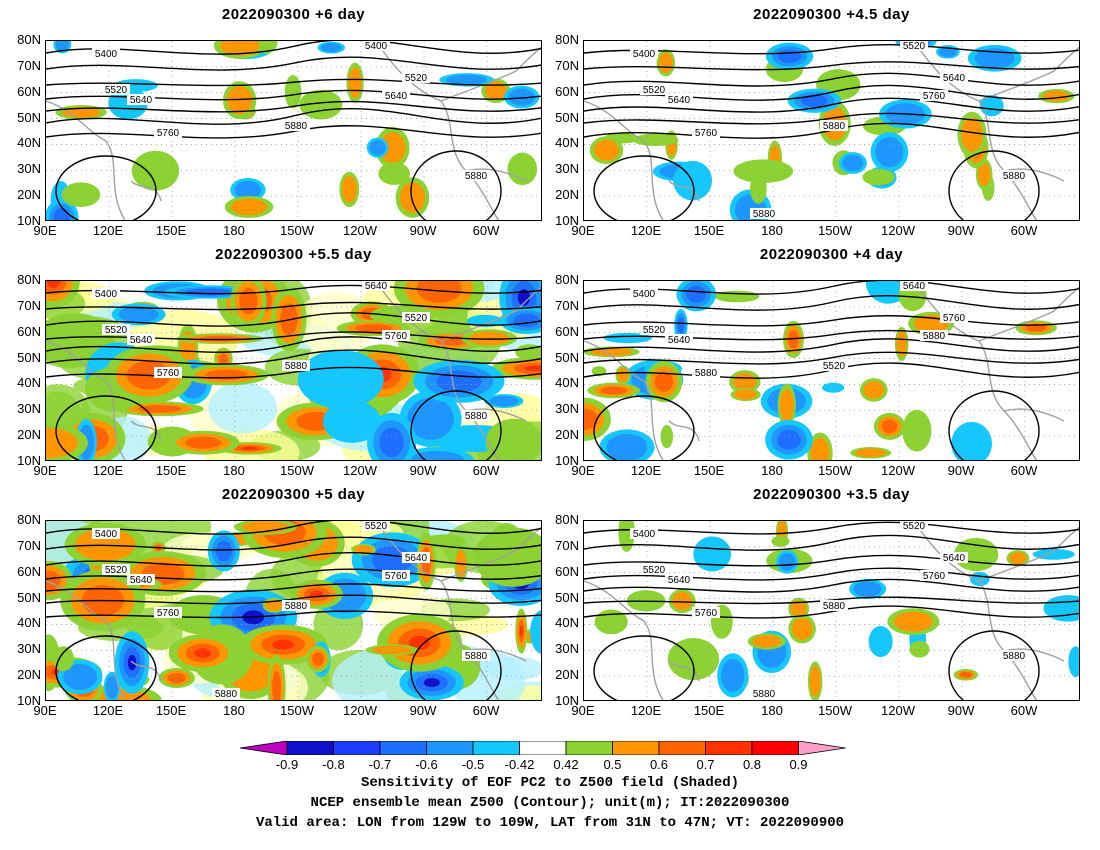  I want to click on y-axis-label: 40N, so click(29, 623).